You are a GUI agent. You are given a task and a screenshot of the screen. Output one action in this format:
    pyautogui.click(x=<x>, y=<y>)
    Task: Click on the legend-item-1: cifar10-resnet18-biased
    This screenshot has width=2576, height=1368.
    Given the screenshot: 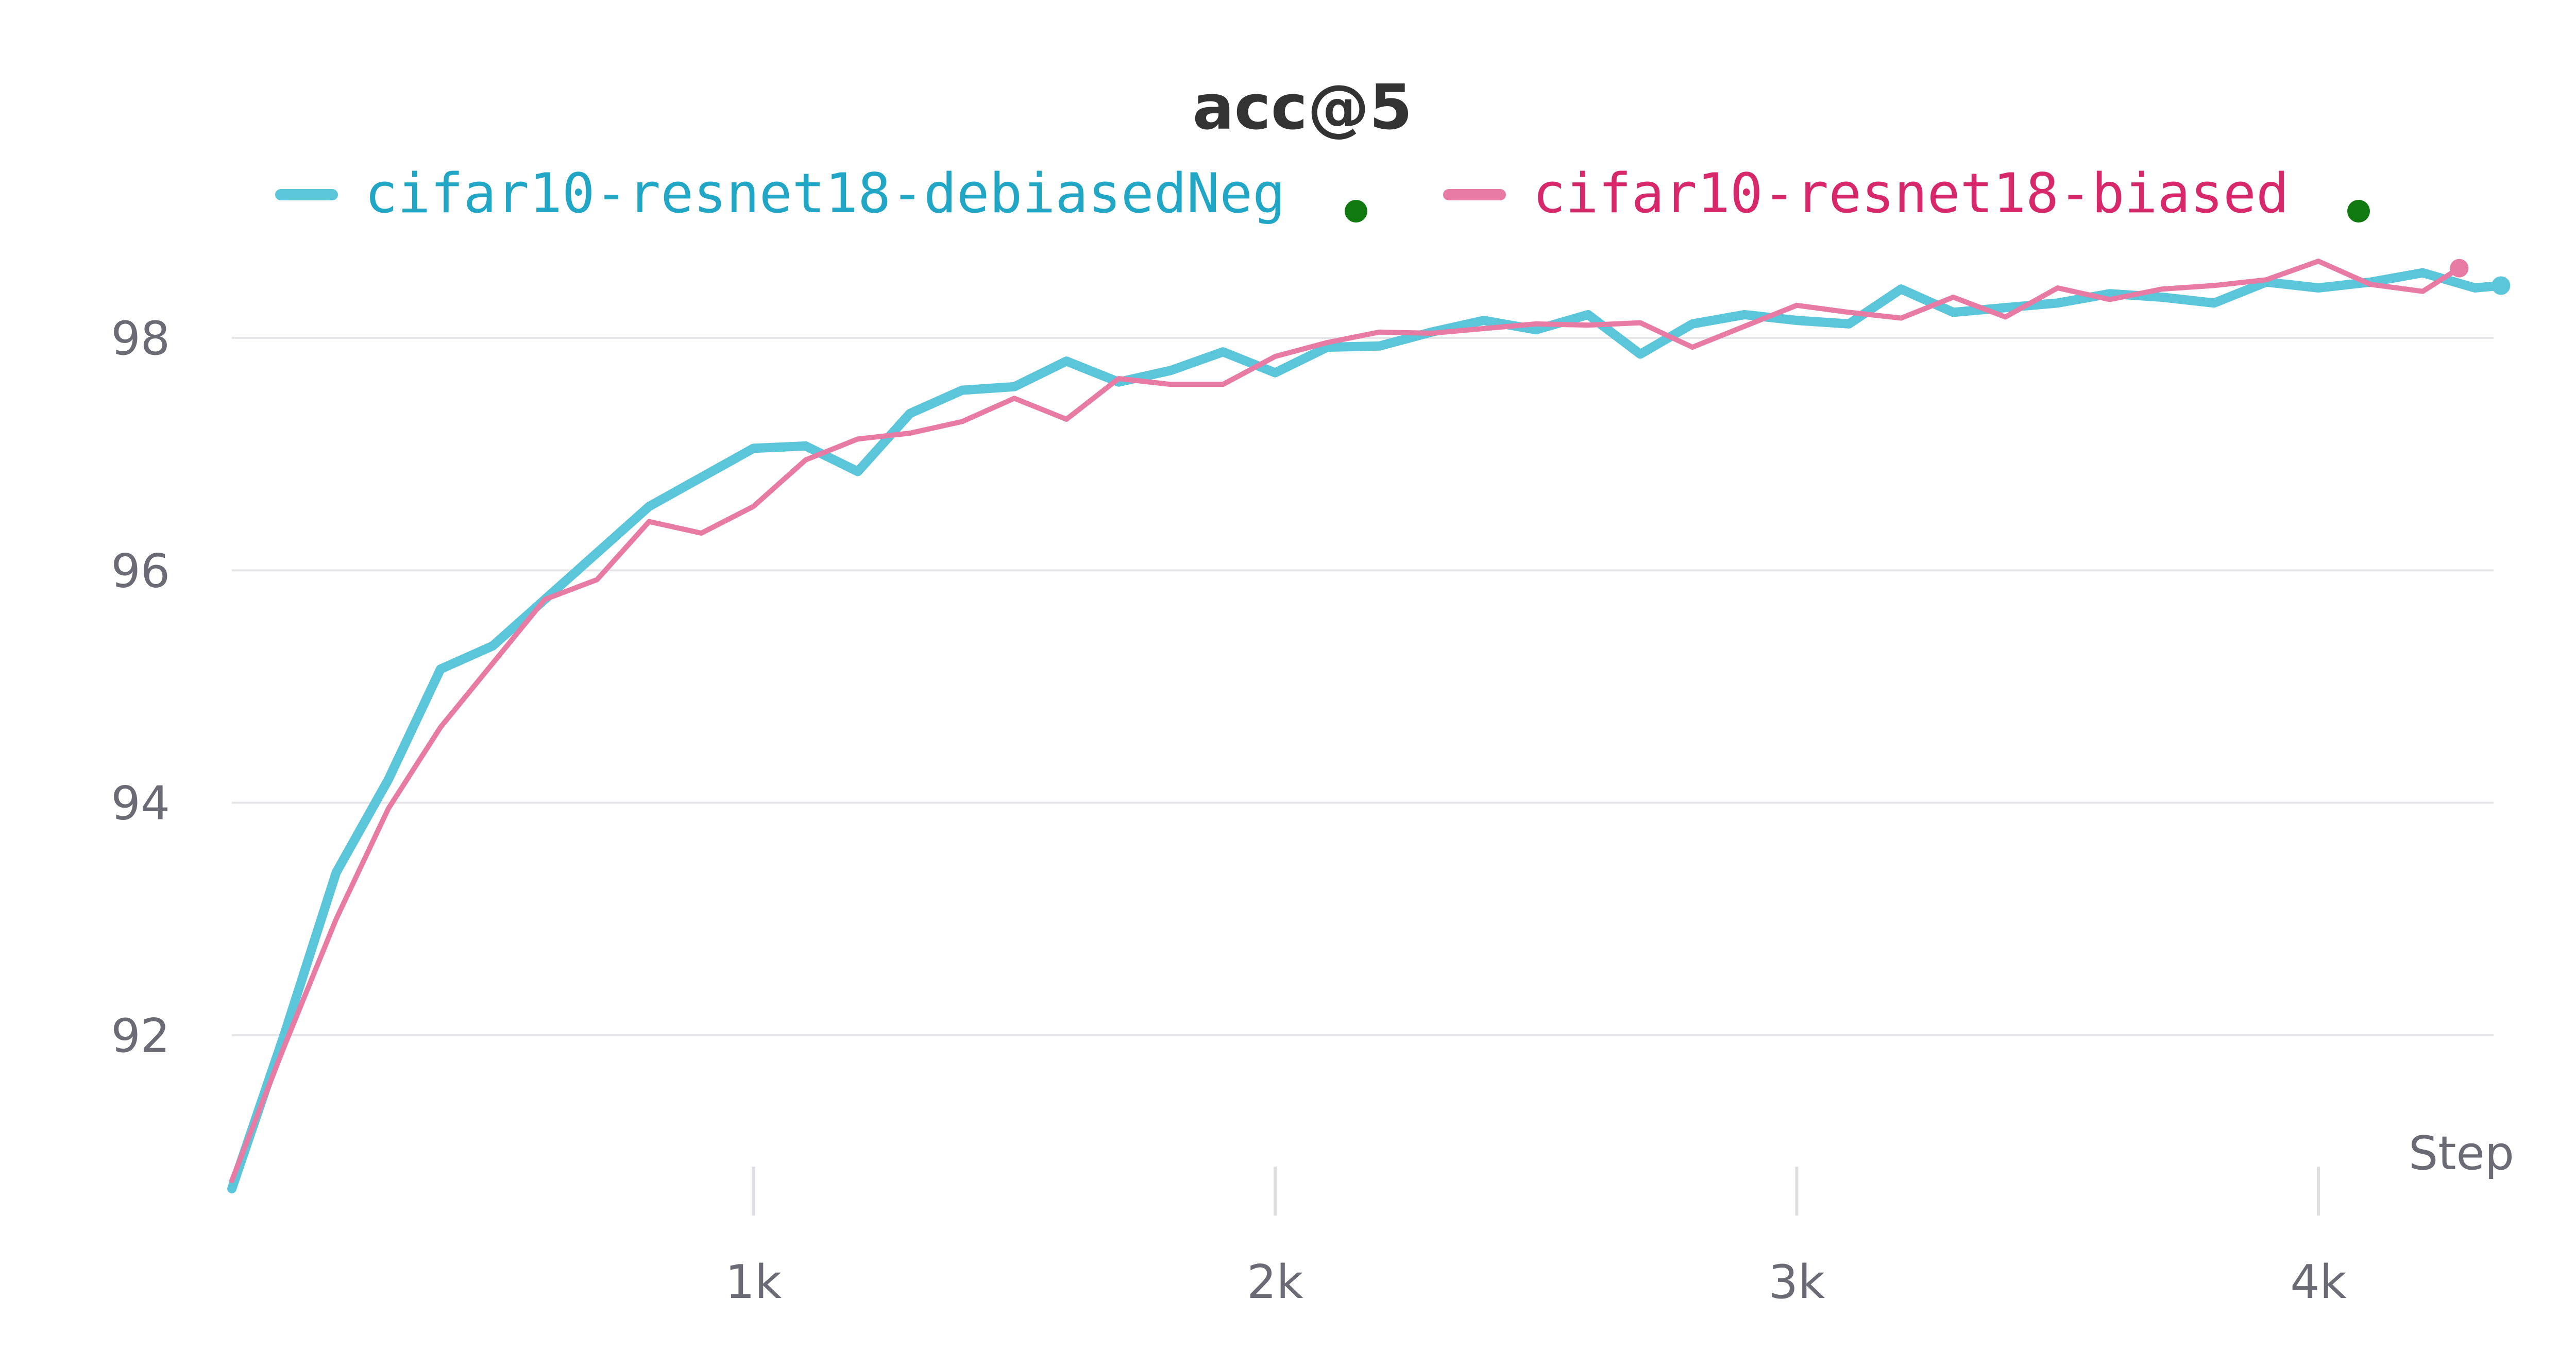 What is the action you would take?
    pyautogui.click(x=1906, y=193)
    